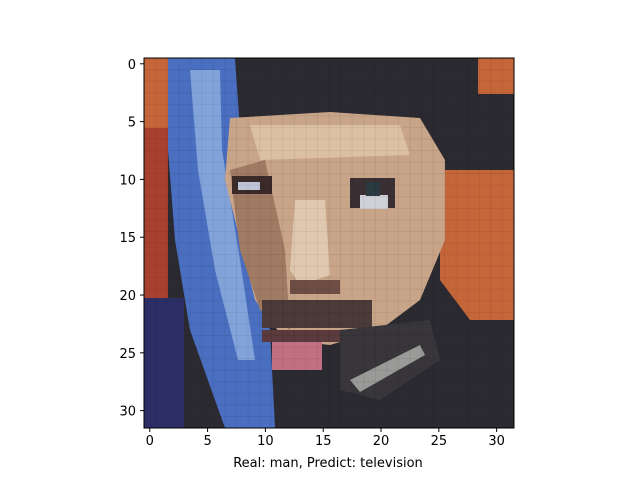 The width and height of the screenshot is (640, 480). Describe the element at coordinates (496, 76) in the screenshot. I see `right-orange-top-corner` at that location.